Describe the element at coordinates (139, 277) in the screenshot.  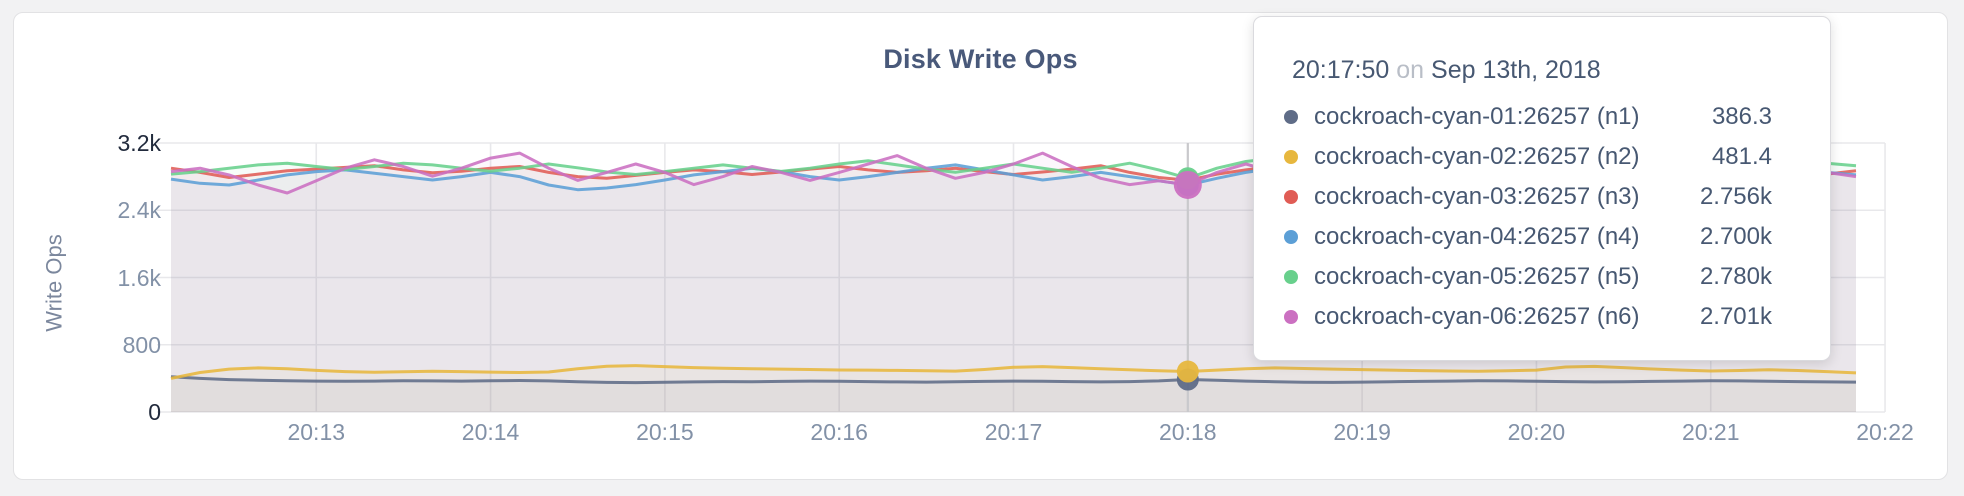
I see `y-tick-label: 1.6k` at that location.